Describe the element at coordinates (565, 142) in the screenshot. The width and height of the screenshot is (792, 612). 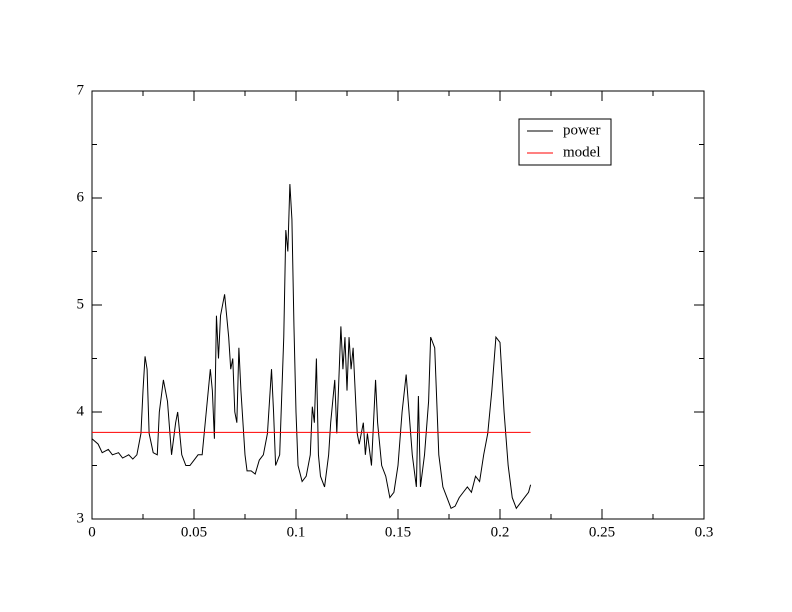
I see `legend-box` at that location.